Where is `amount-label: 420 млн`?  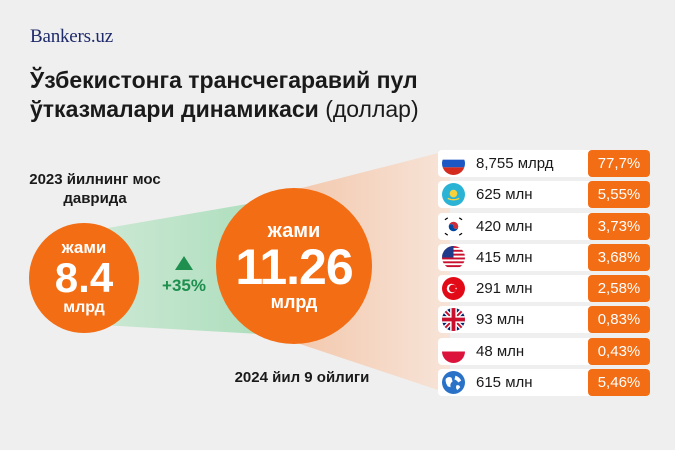 amount-label: 420 млн is located at coordinates (504, 226).